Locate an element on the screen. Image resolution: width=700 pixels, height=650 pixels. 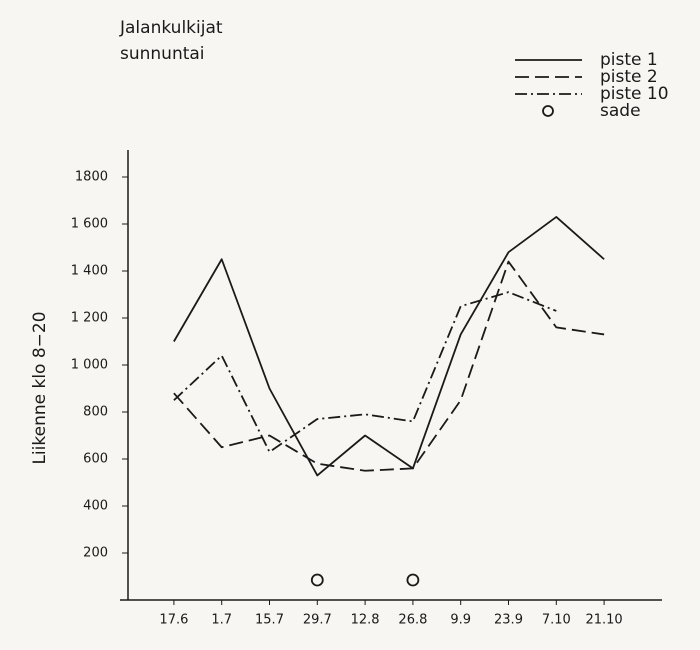
x-tick-label: 23.9 is located at coordinates (508, 620).